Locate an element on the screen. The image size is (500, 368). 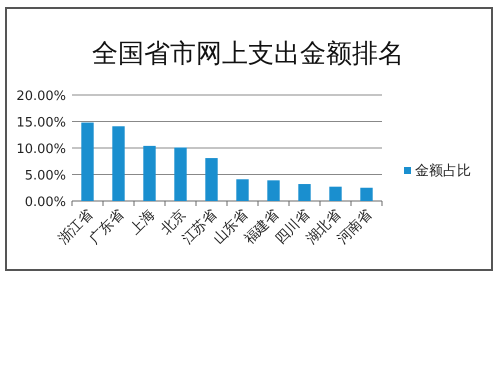
y-tick-label: 20.00% is located at coordinates (41, 96).